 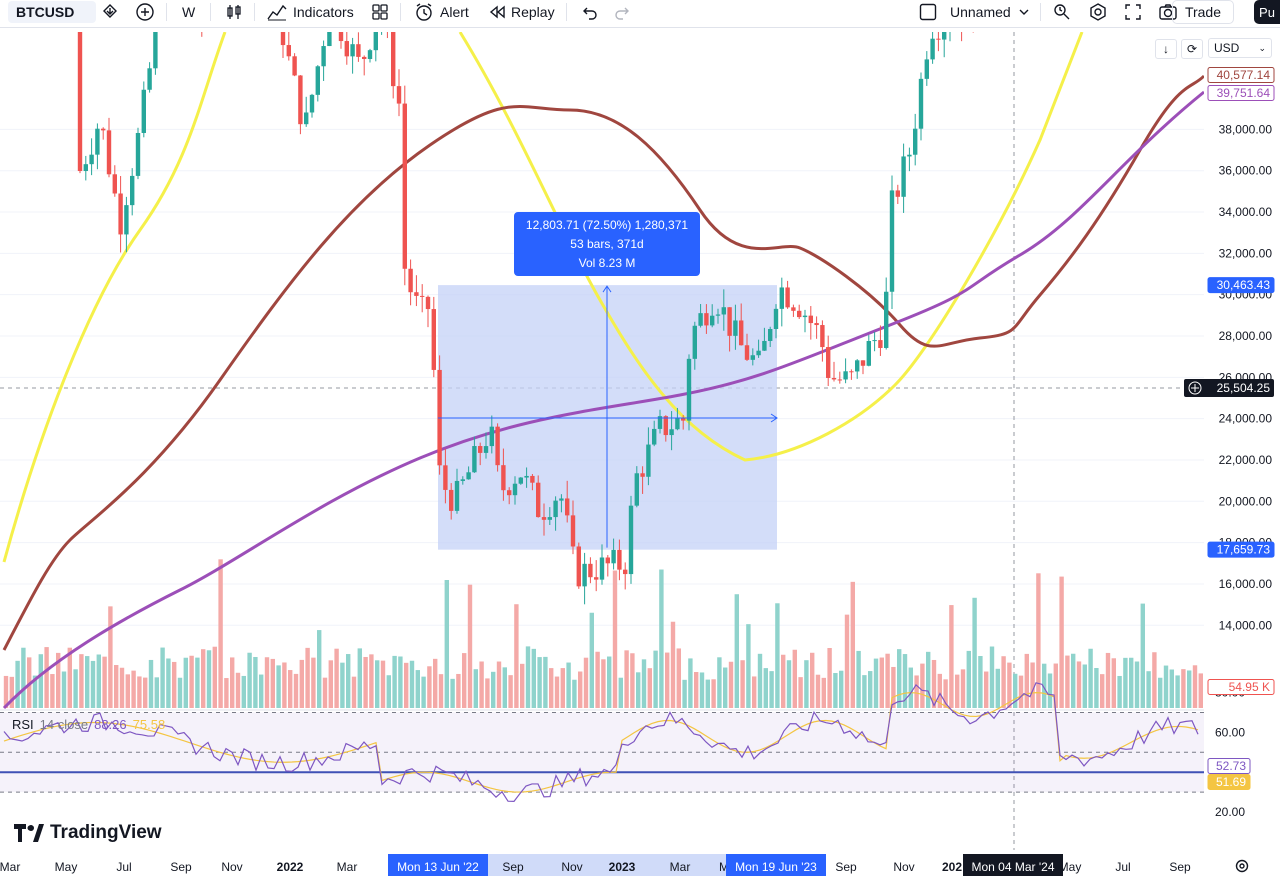 I want to click on symbol-search: BTCUSD, so click(x=52, y=12).